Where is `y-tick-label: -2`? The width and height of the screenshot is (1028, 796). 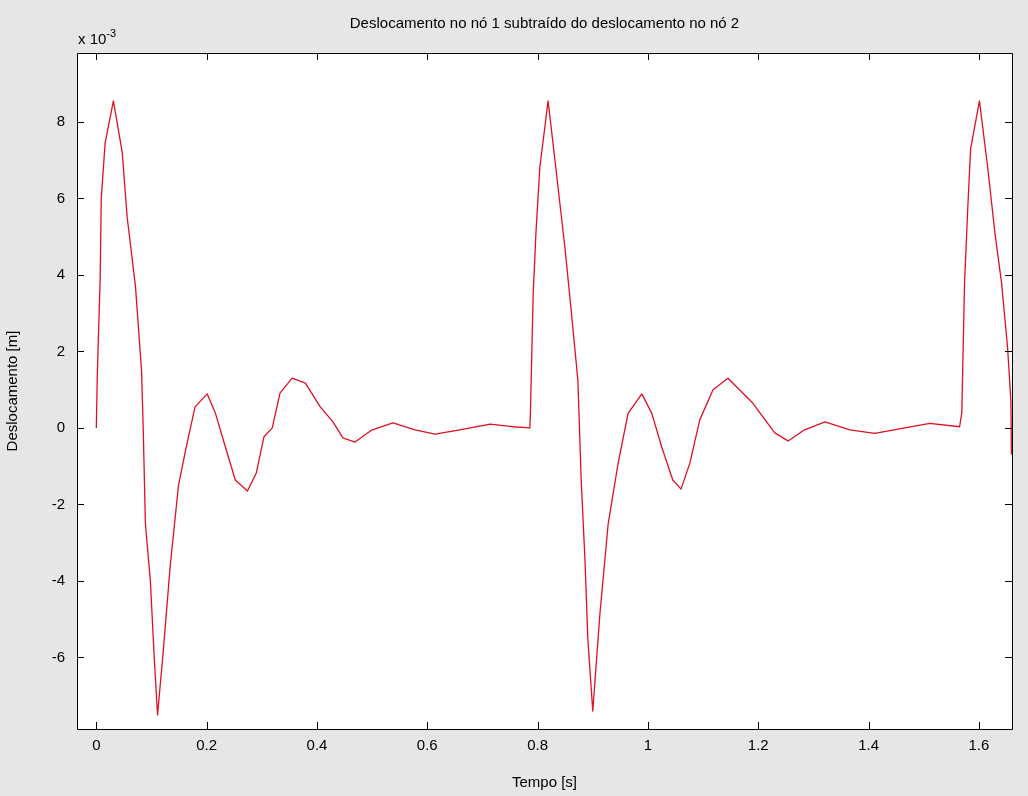
y-tick-label: -2 is located at coordinates (58, 503).